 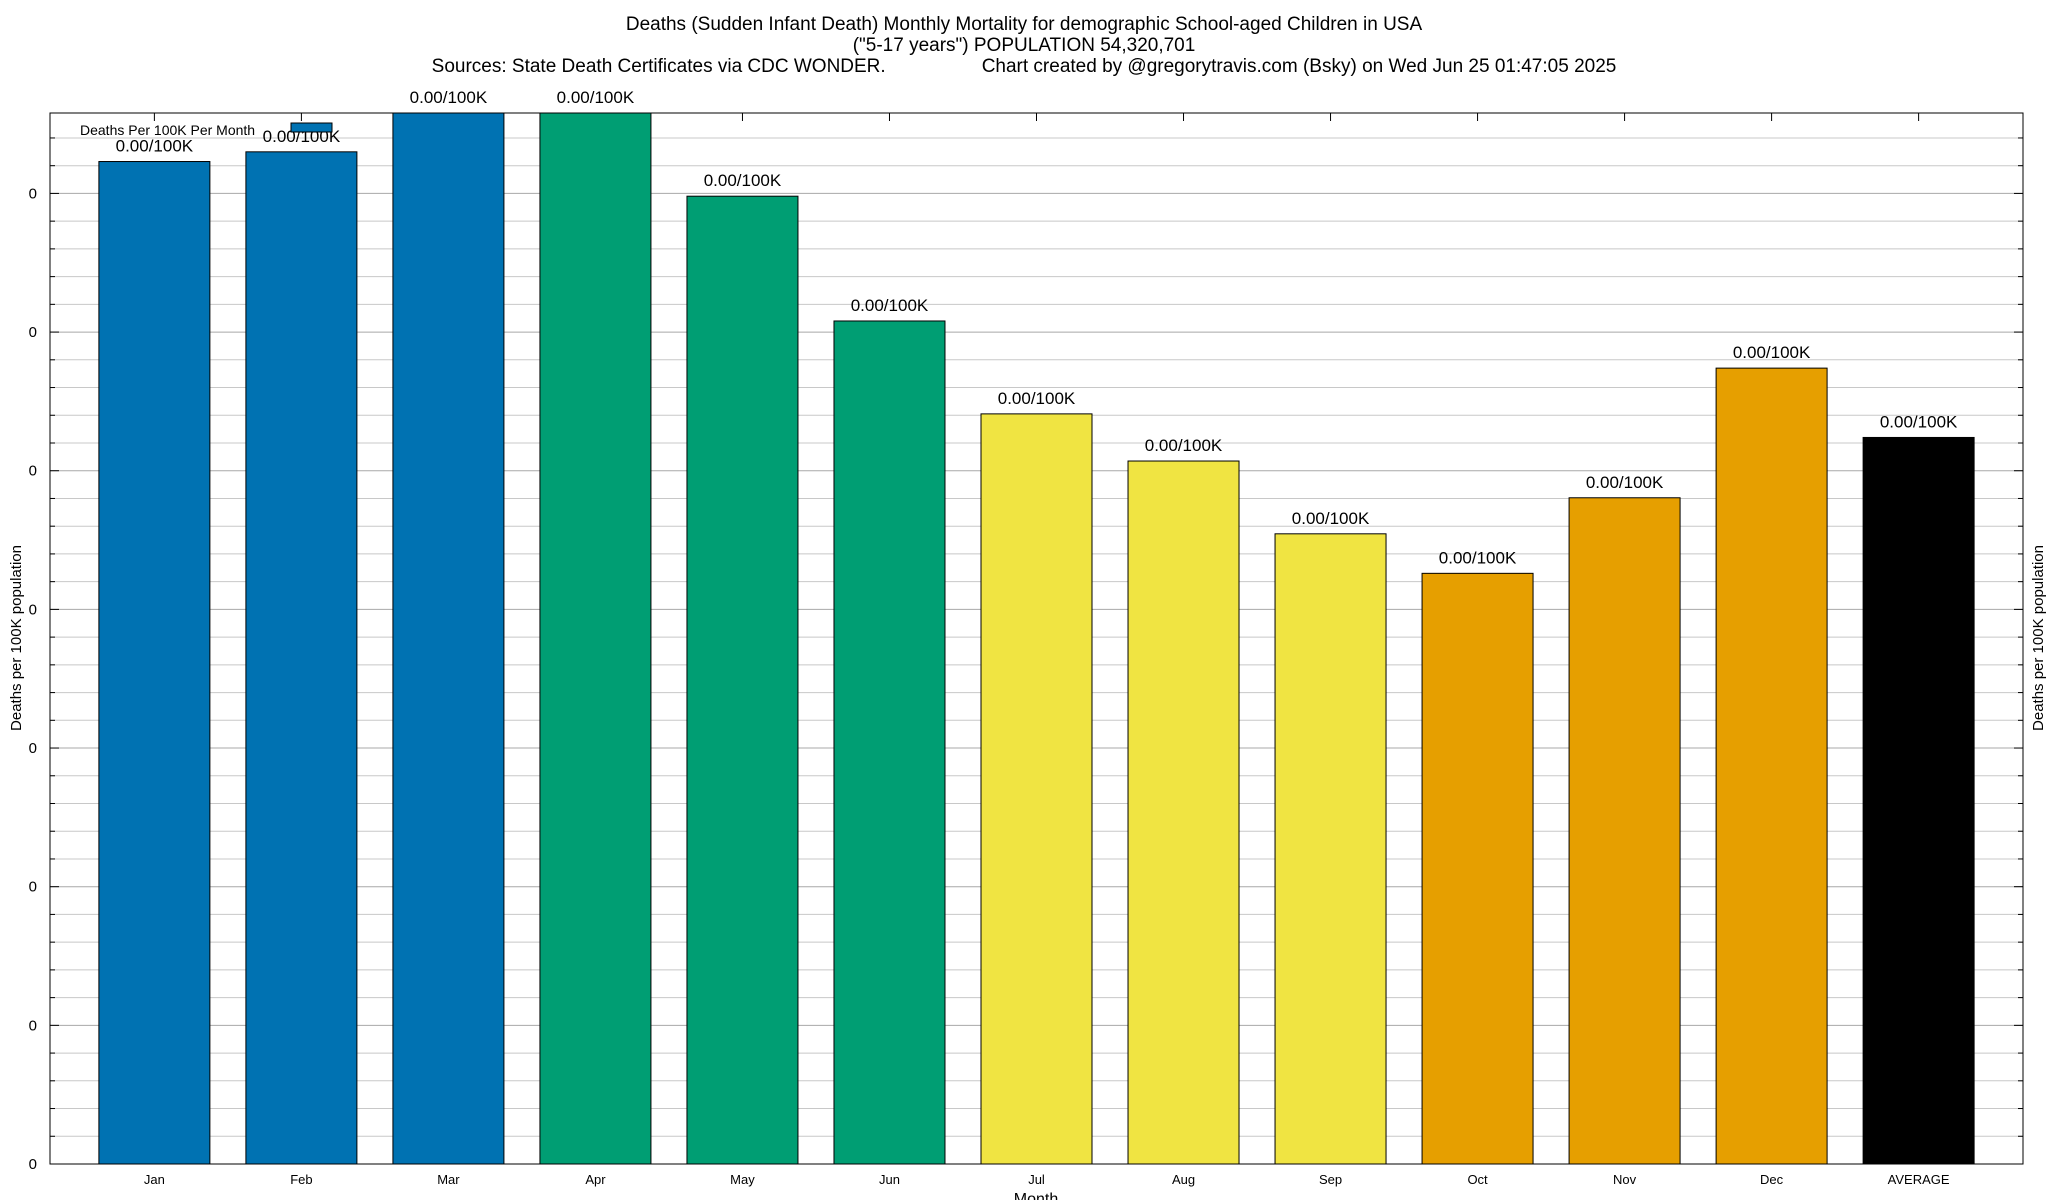 What do you see at coordinates (154, 1179) in the screenshot?
I see `x-tick-label-jan: Jan` at bounding box center [154, 1179].